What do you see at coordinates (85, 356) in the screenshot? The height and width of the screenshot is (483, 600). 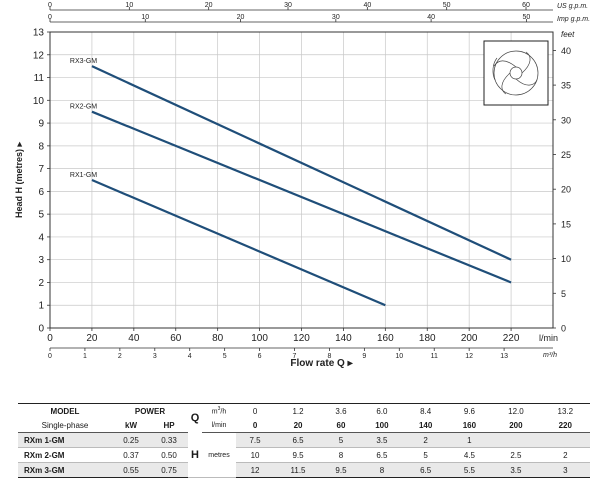 I see `m3h-tick-label: 1` at bounding box center [85, 356].